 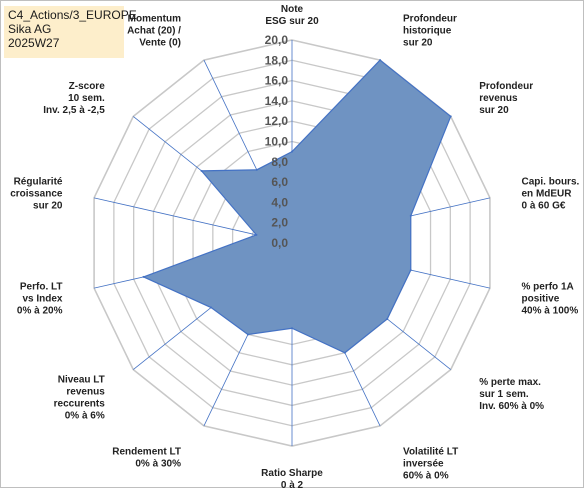 I want to click on axis-label: Régularité, so click(x=38, y=181).